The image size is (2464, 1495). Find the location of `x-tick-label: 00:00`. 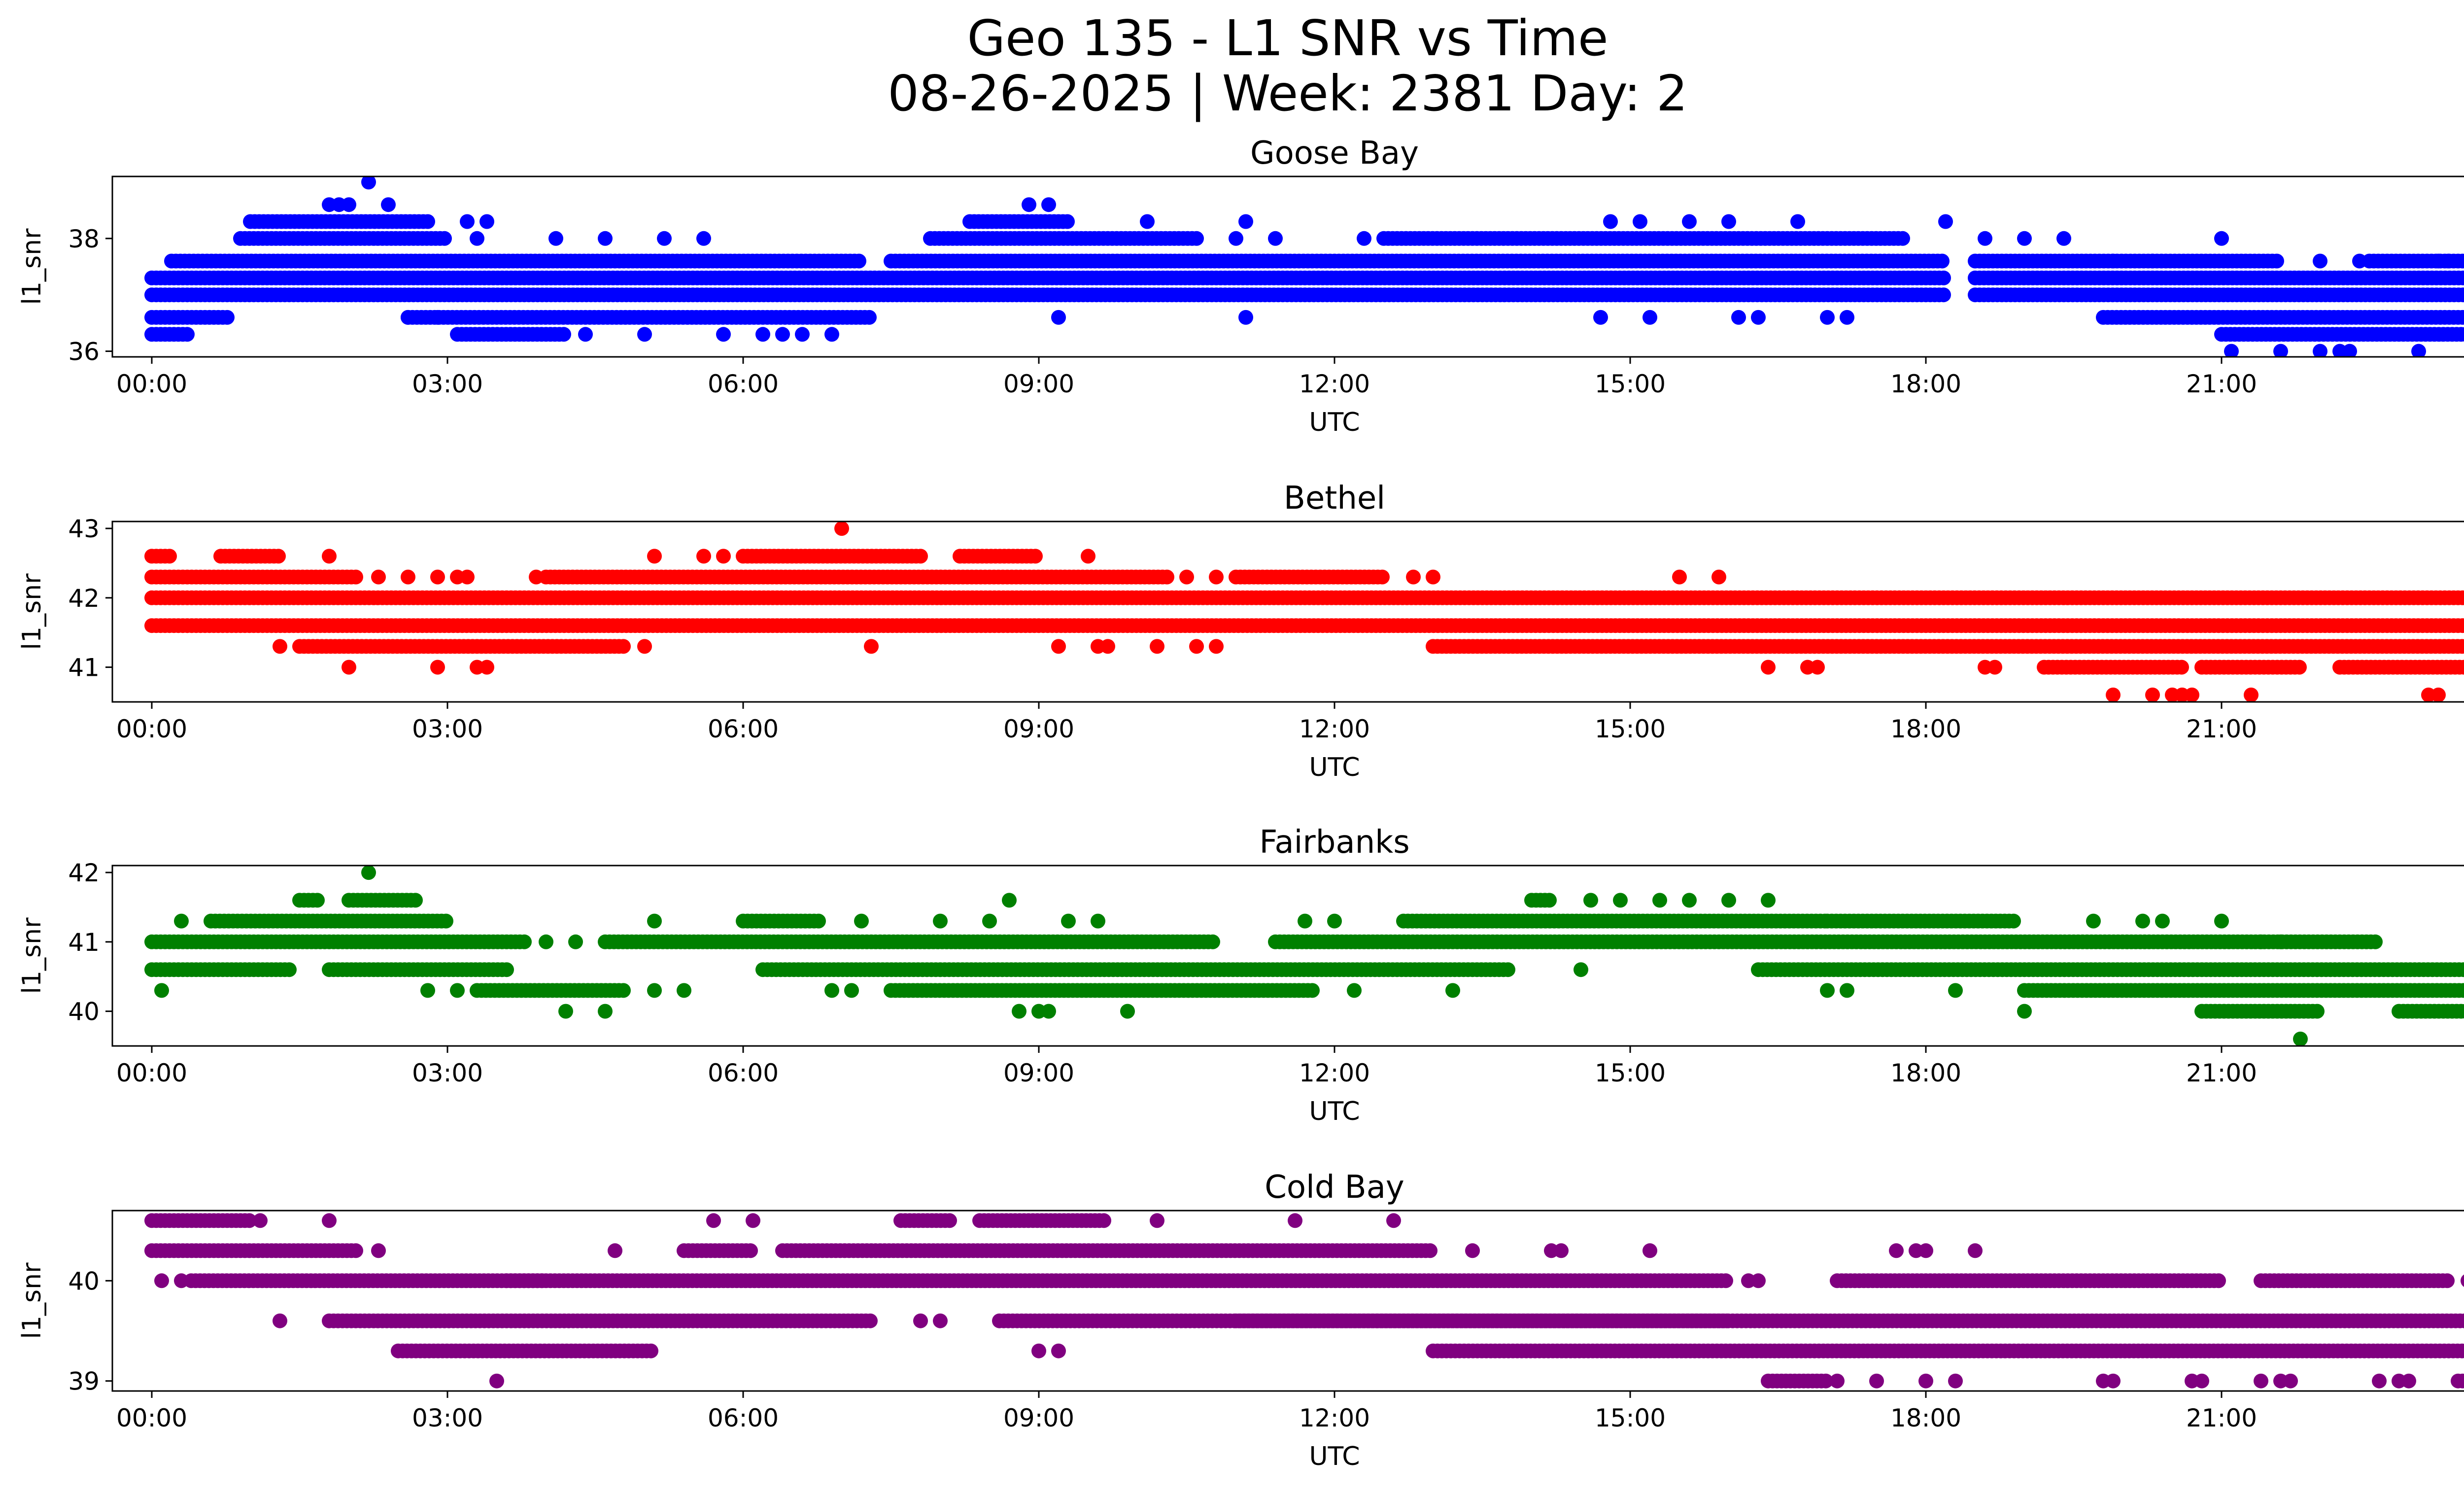

x-tick-label: 00:00 is located at coordinates (151, 384).